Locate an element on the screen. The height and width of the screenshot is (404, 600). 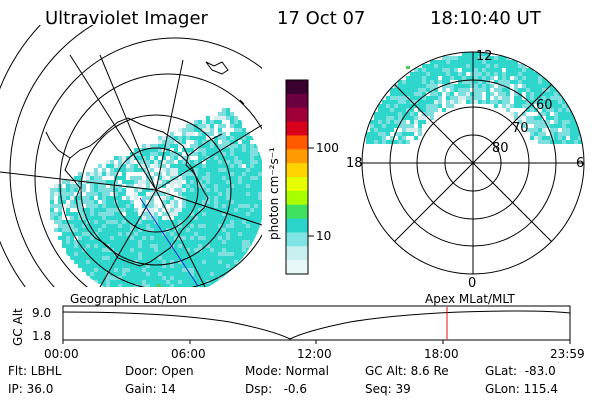
alt-min-label: 1.8 is located at coordinates (41, 336).